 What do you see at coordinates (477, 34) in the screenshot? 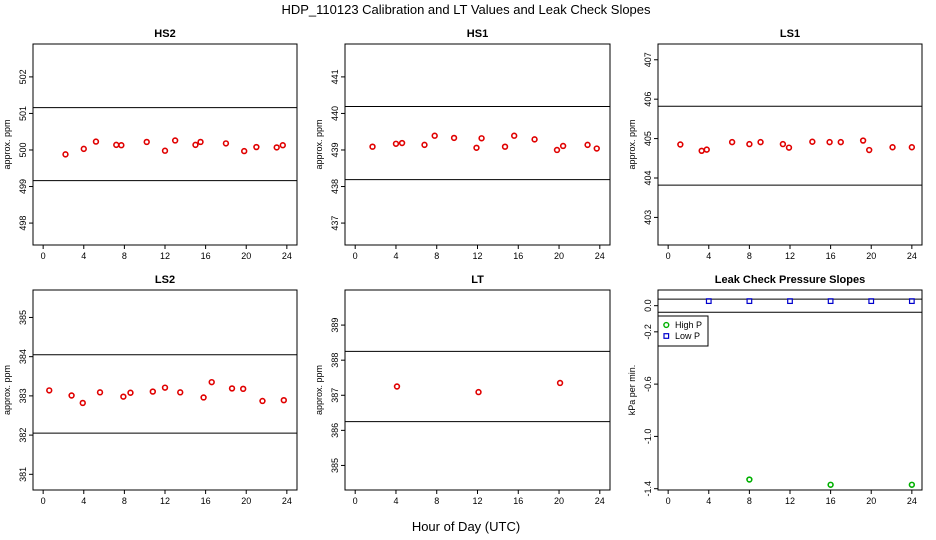
I see `panel-title: HS1` at bounding box center [477, 34].